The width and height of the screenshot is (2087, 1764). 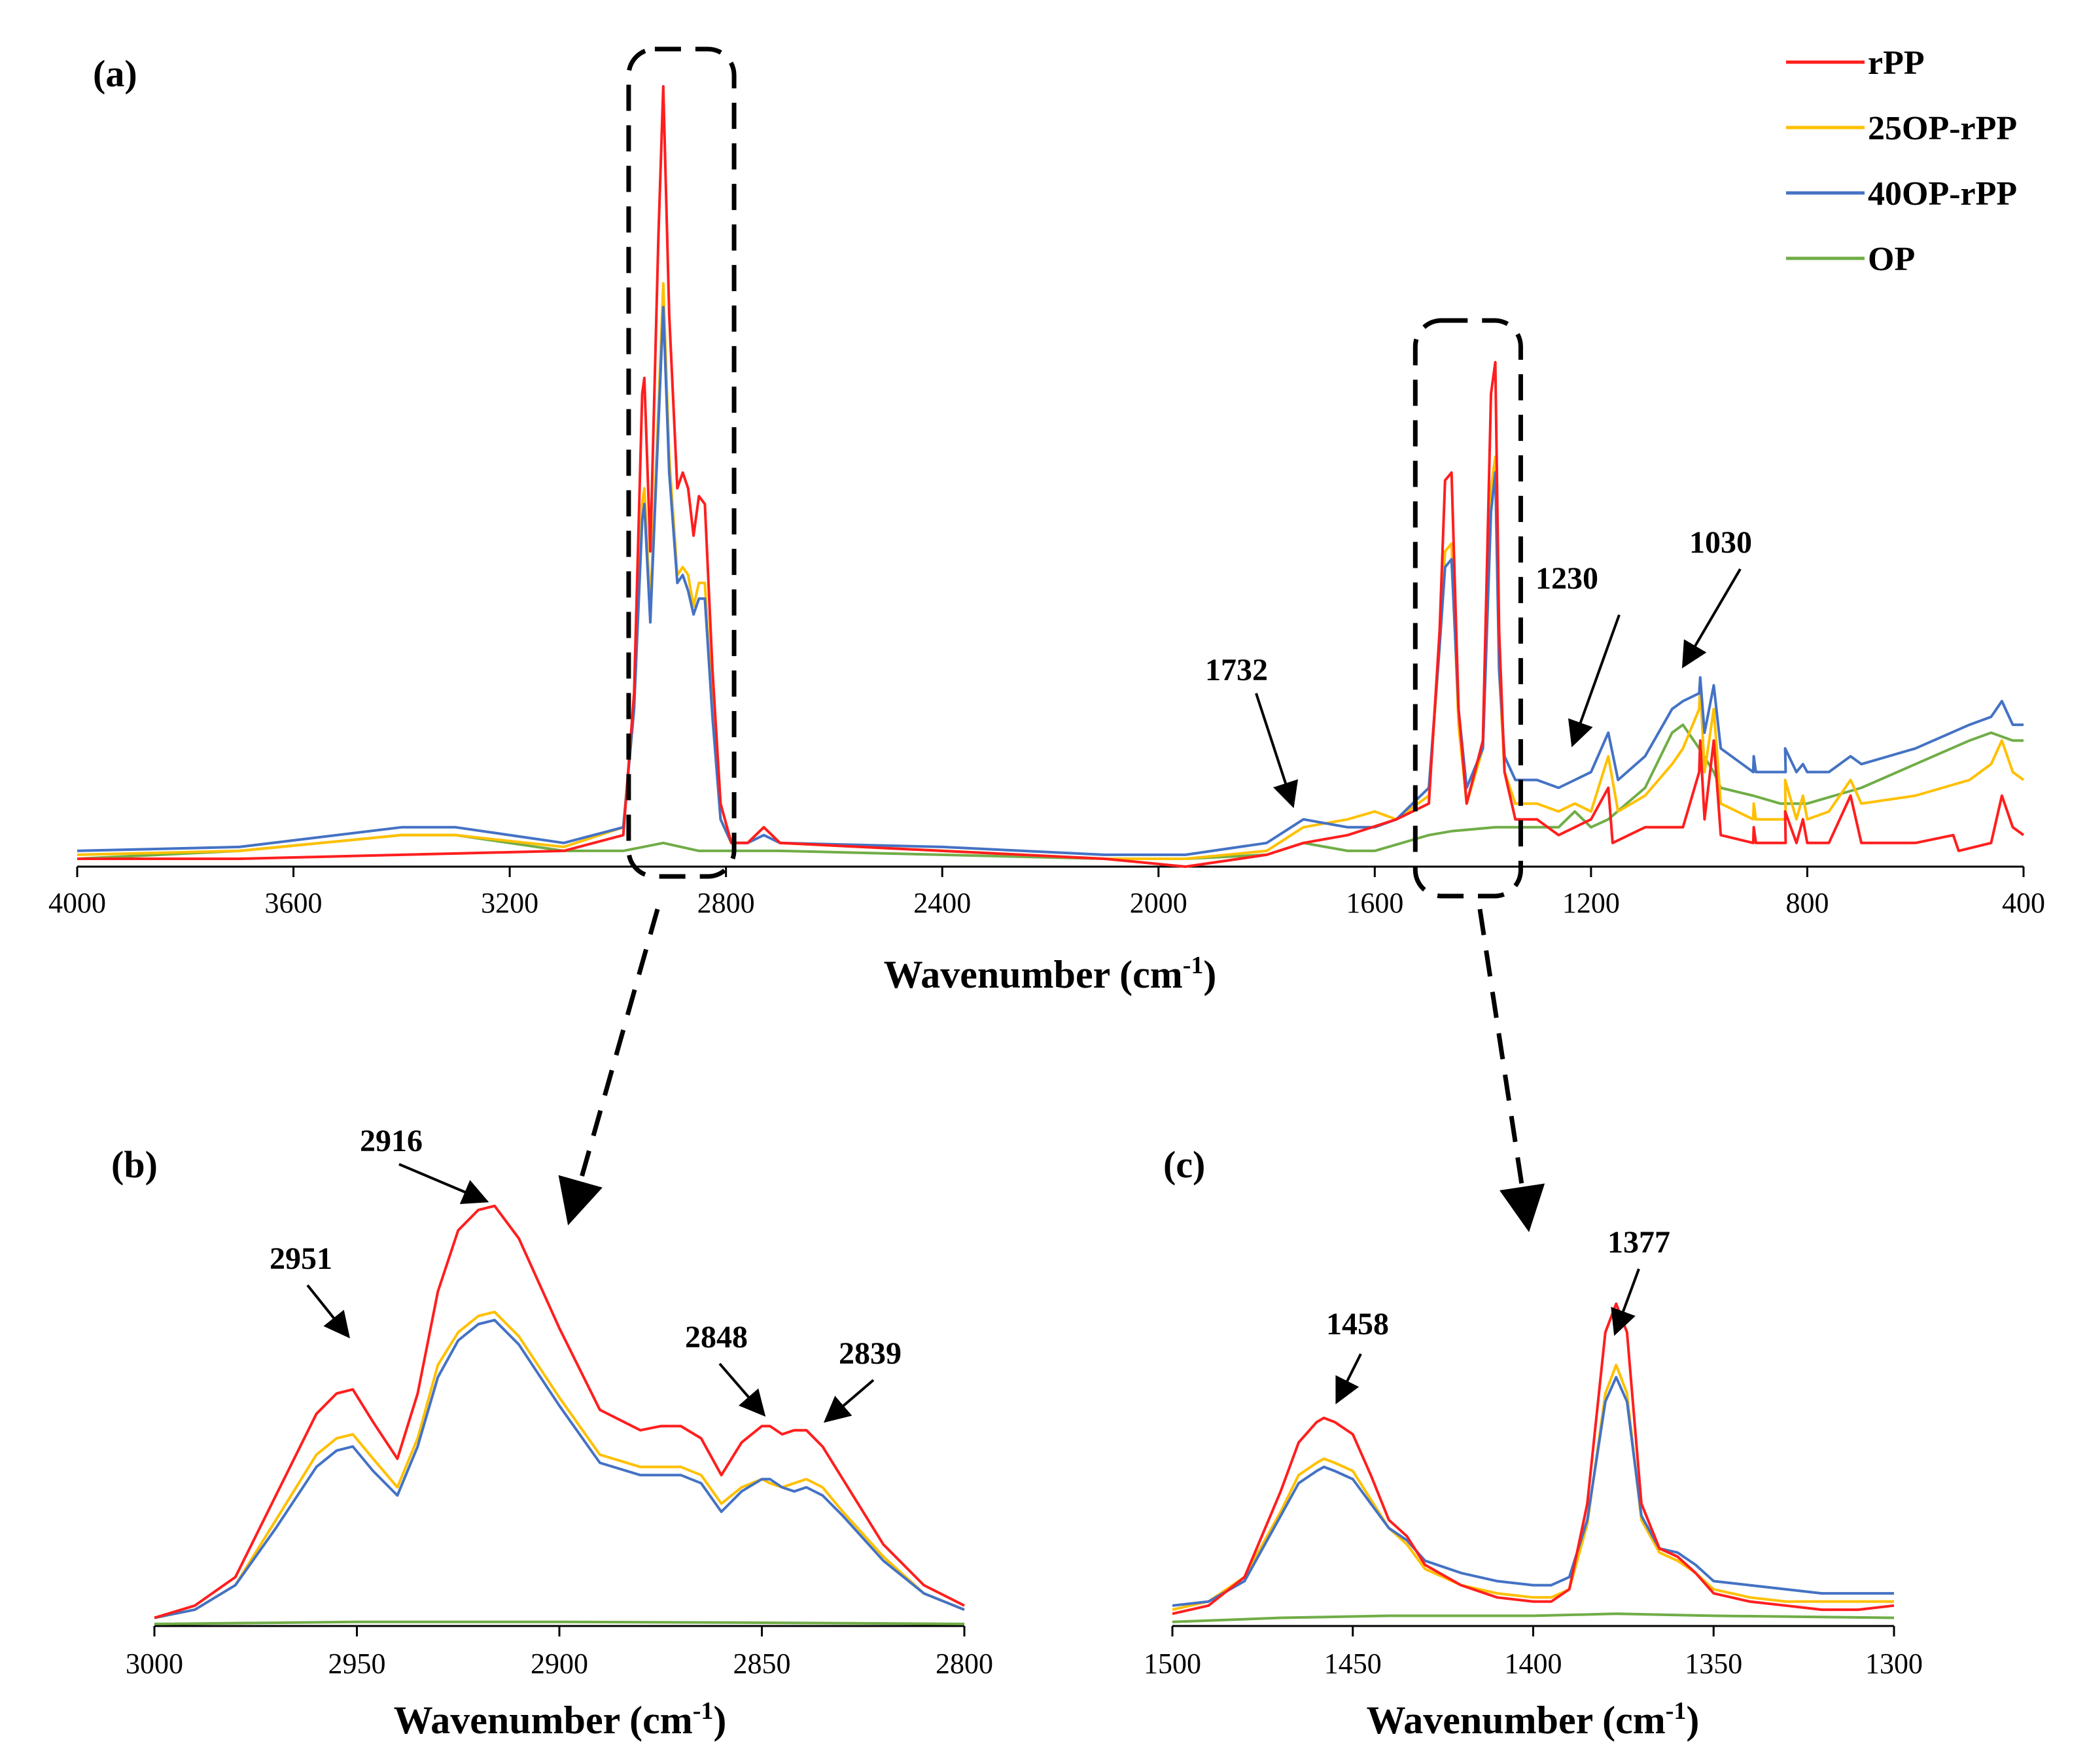 What do you see at coordinates (2023, 903) in the screenshot?
I see `x-tick-label: 400` at bounding box center [2023, 903].